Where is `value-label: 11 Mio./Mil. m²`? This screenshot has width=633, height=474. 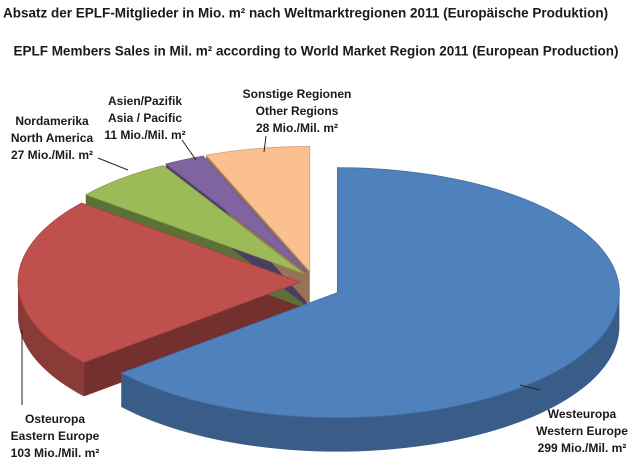 value-label: 11 Mio./Mil. m² is located at coordinates (144, 135).